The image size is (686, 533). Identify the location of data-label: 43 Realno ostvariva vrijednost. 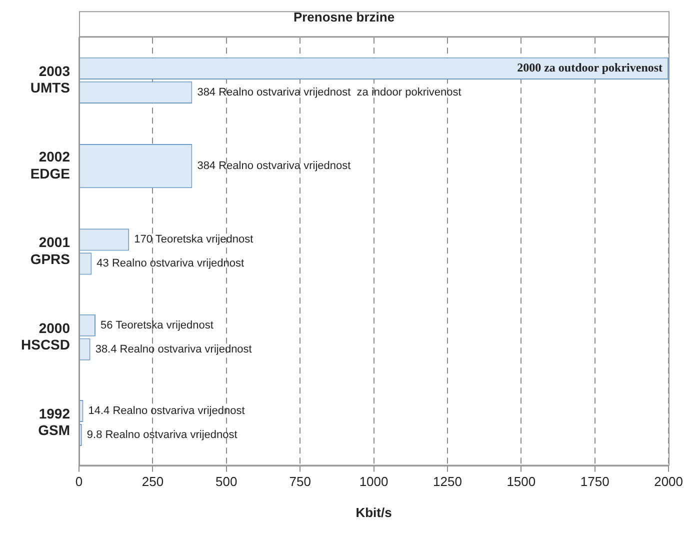
(170, 264).